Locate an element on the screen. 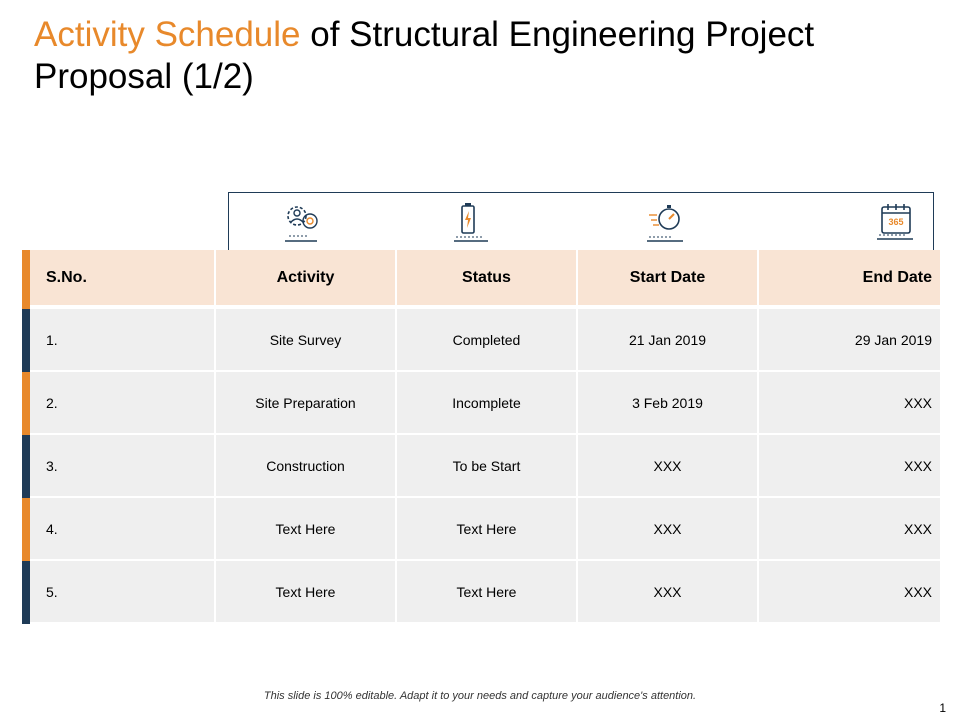 This screenshot has width=960, height=720. cell-status: Completed is located at coordinates (487, 339).